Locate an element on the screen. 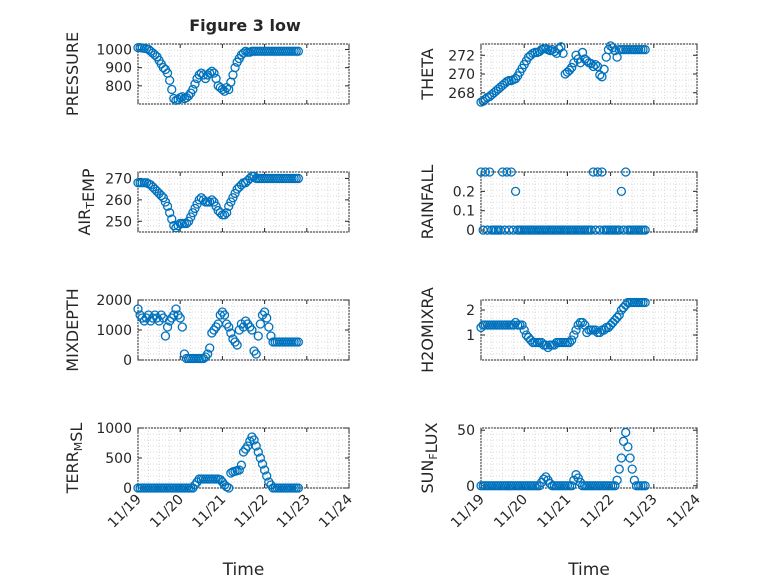  y-tick-label: 1 is located at coordinates (470, 336).